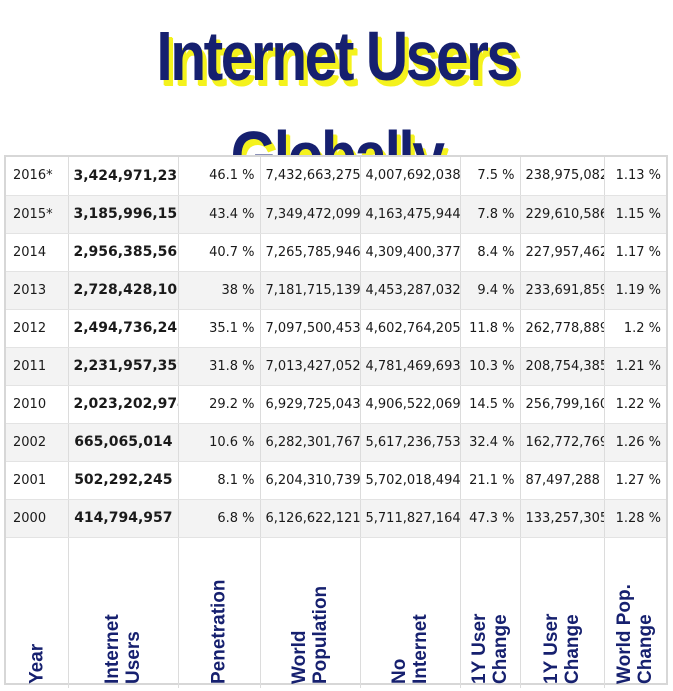 This screenshot has width=673, height=691. Describe the element at coordinates (37, 518) in the screenshot. I see `year-cell: 2000` at that location.